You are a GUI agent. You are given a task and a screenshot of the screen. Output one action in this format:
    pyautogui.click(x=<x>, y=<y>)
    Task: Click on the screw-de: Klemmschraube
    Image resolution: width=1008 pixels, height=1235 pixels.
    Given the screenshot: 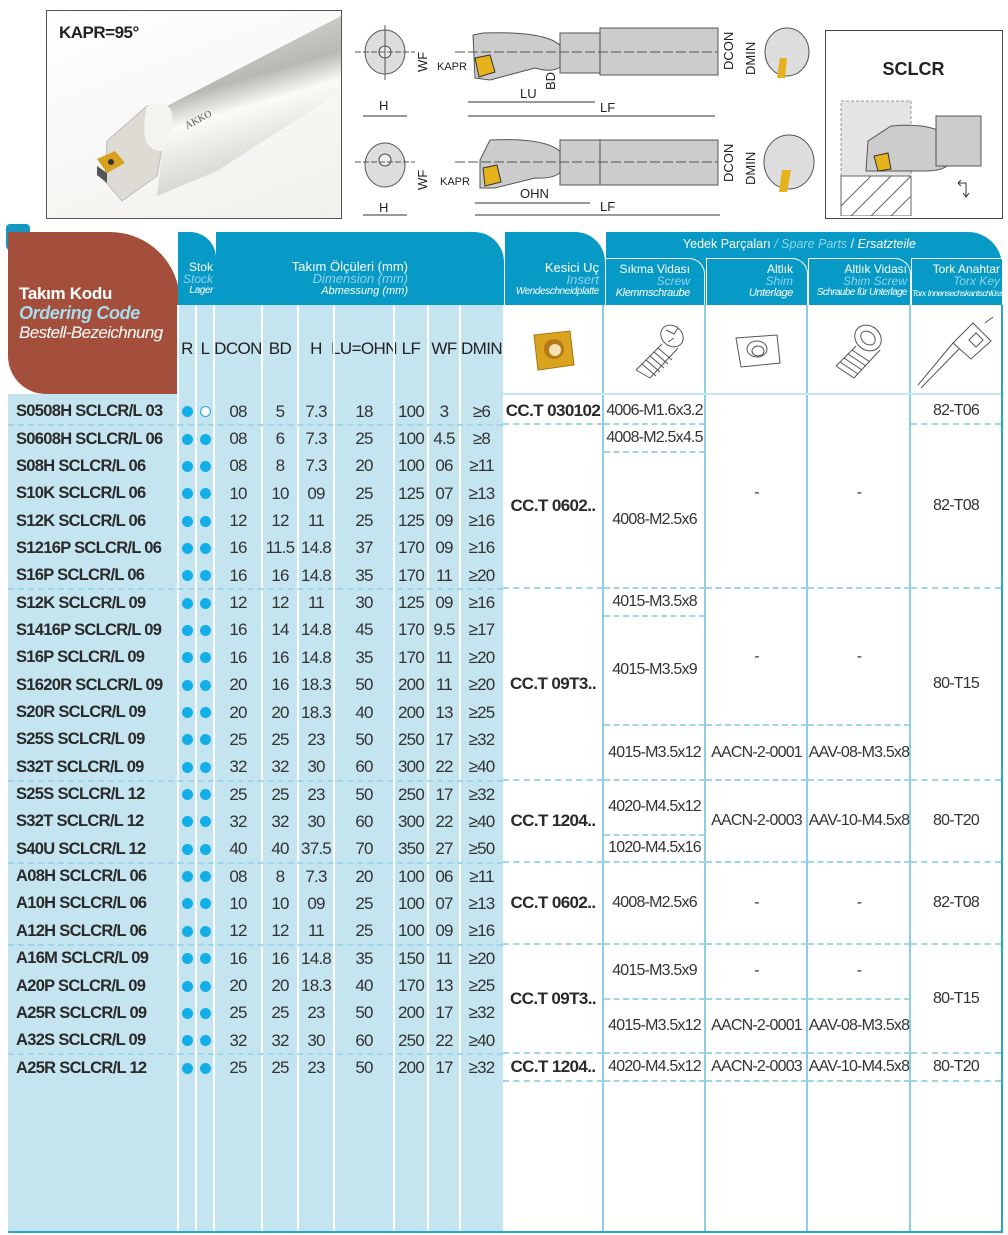 What is the action you would take?
    pyautogui.click(x=653, y=293)
    